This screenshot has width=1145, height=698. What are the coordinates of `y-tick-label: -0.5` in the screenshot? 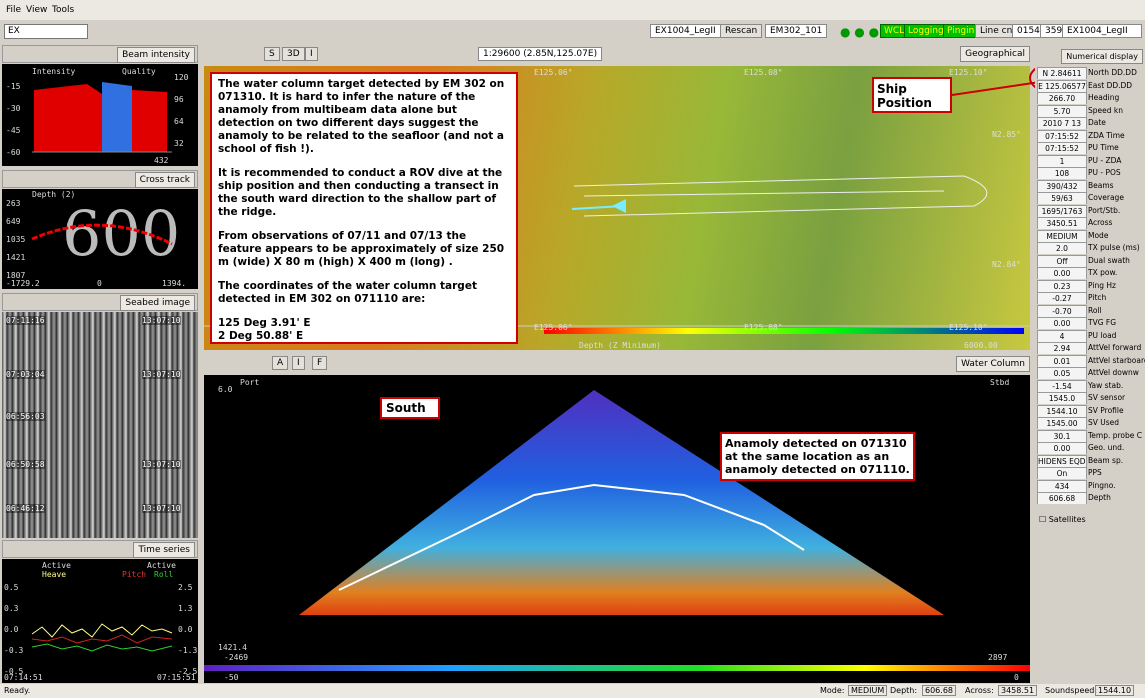 It's located at (14, 671).